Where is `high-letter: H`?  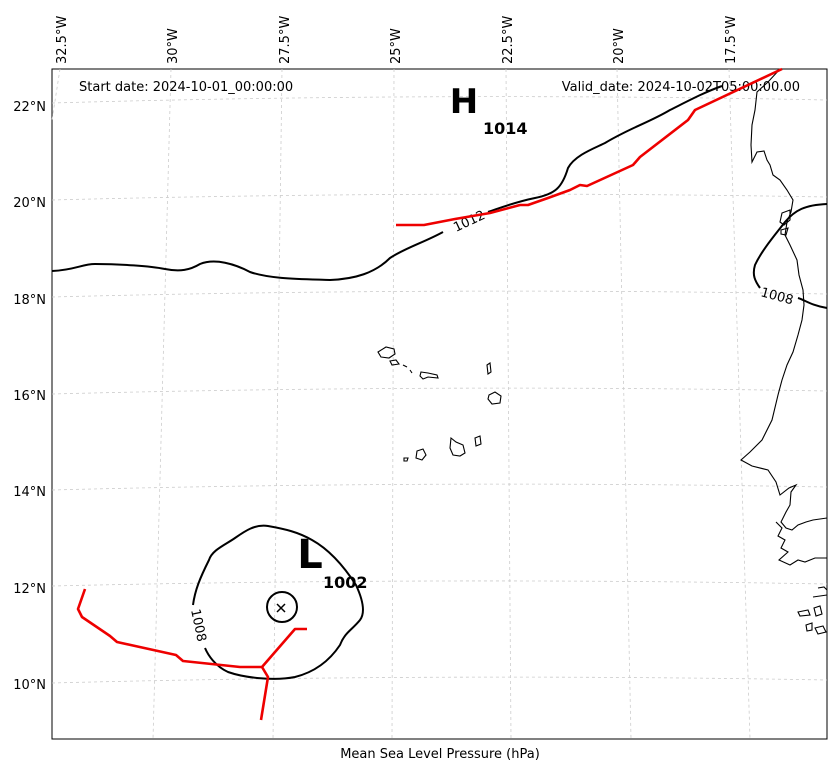 high-letter: H is located at coordinates (464, 102).